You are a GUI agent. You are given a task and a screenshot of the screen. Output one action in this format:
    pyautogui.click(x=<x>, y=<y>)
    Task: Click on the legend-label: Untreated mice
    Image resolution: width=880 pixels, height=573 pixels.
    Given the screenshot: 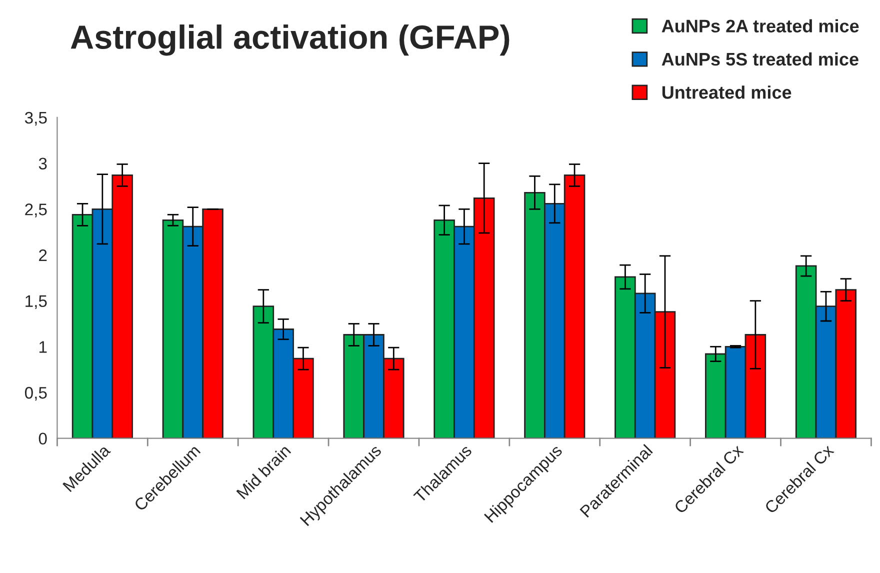 What is the action you would take?
    pyautogui.click(x=727, y=92)
    